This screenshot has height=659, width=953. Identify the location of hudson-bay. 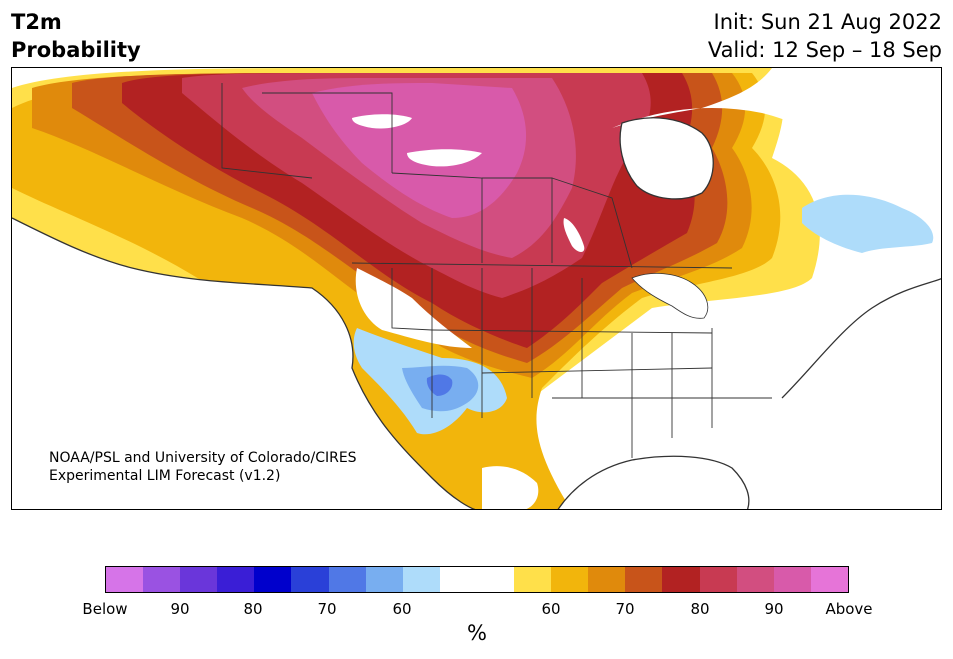
(667, 158).